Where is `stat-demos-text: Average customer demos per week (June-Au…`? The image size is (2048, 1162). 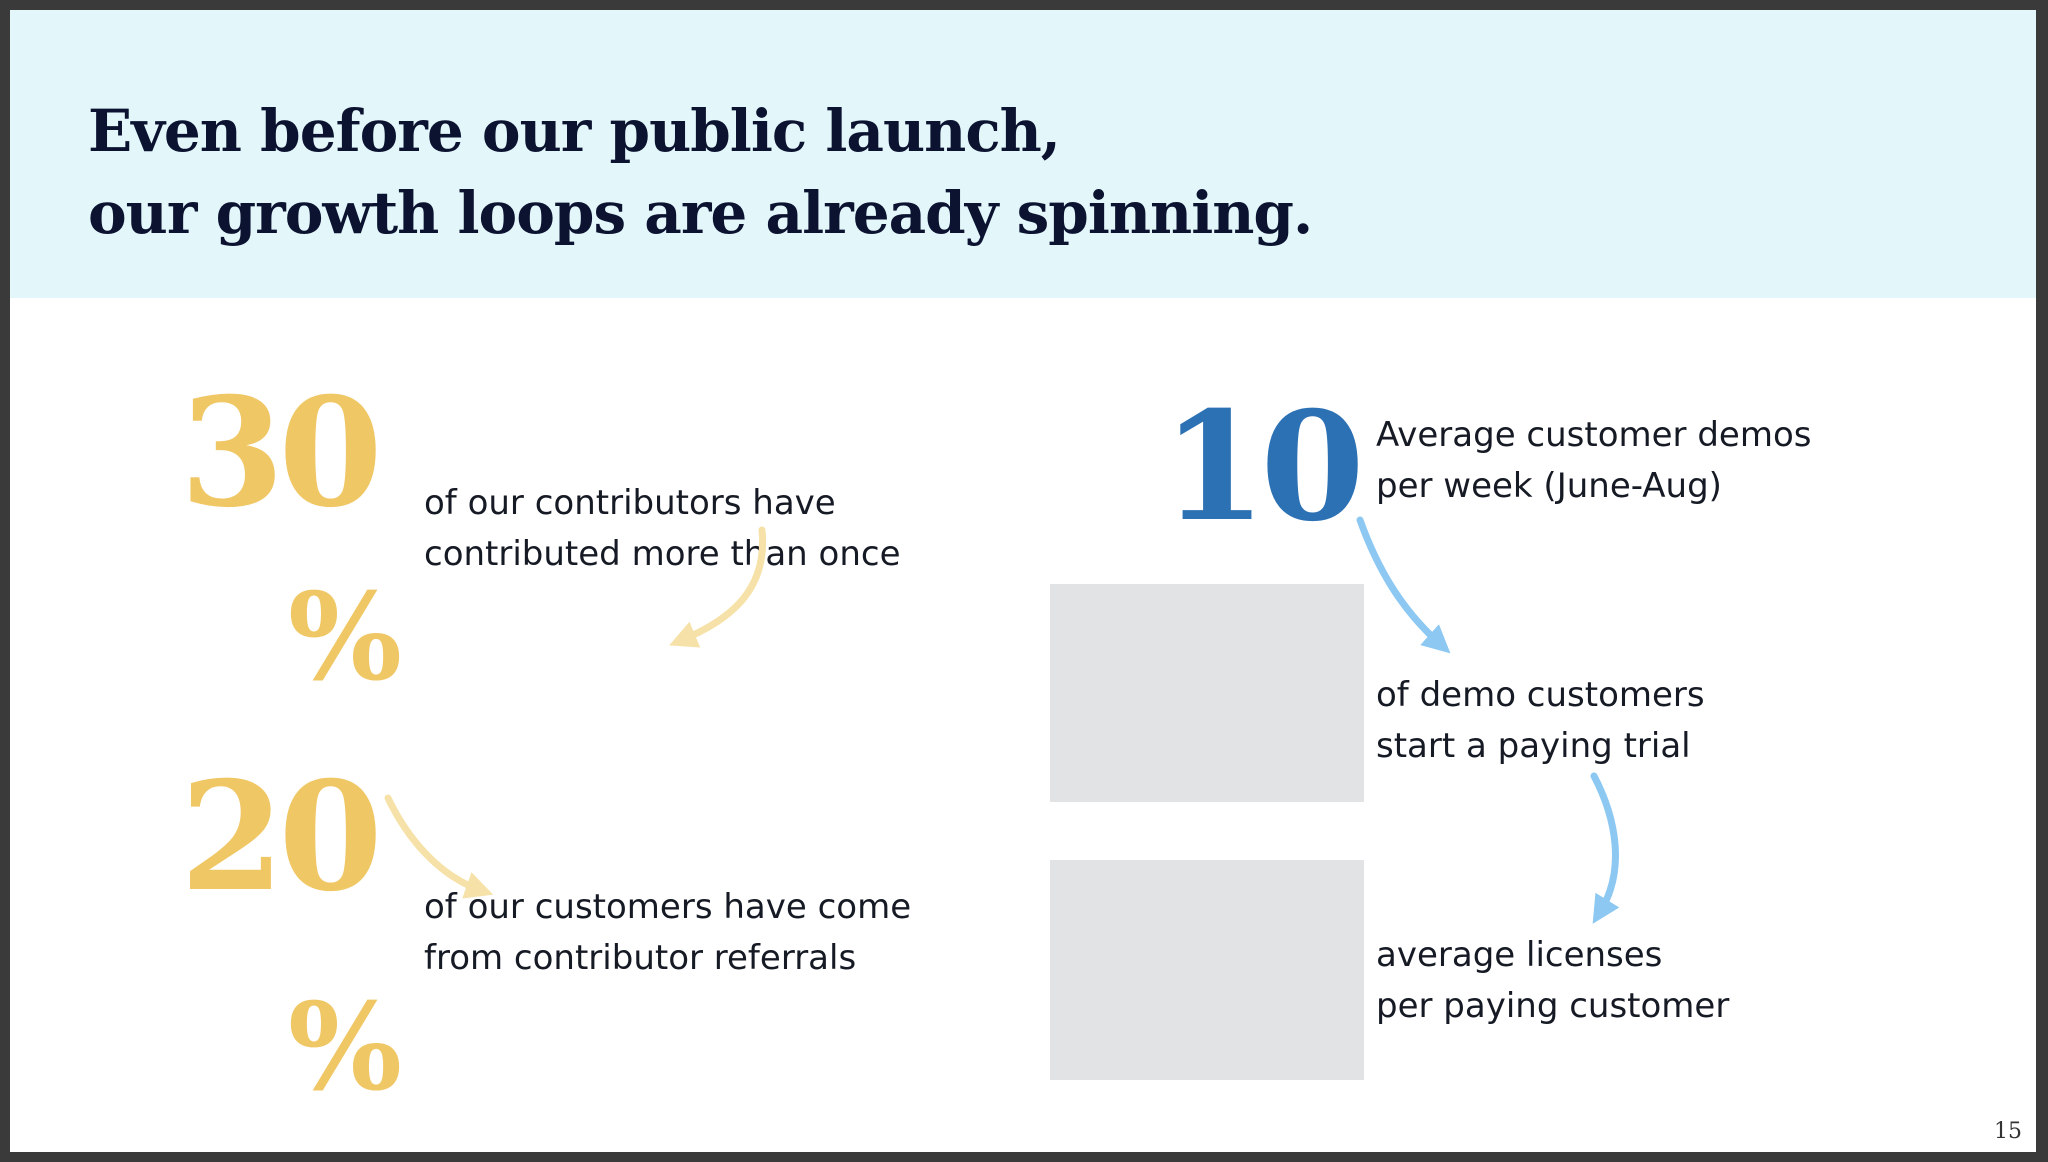 stat-demos-text: Average customer demos per week (June-Au… is located at coordinates (1593, 461).